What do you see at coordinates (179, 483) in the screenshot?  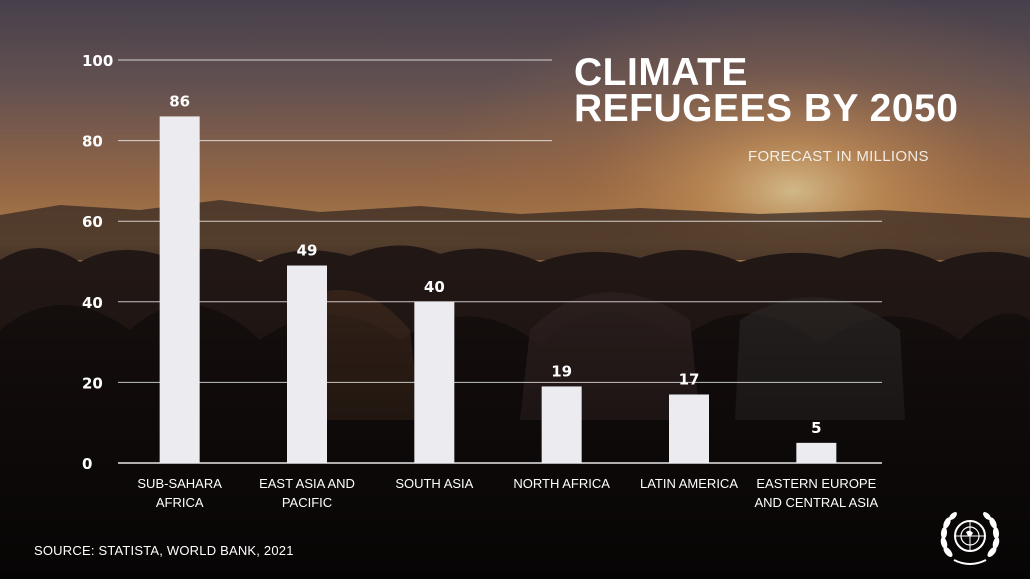 I see `category-label: SUB-SAHARA` at bounding box center [179, 483].